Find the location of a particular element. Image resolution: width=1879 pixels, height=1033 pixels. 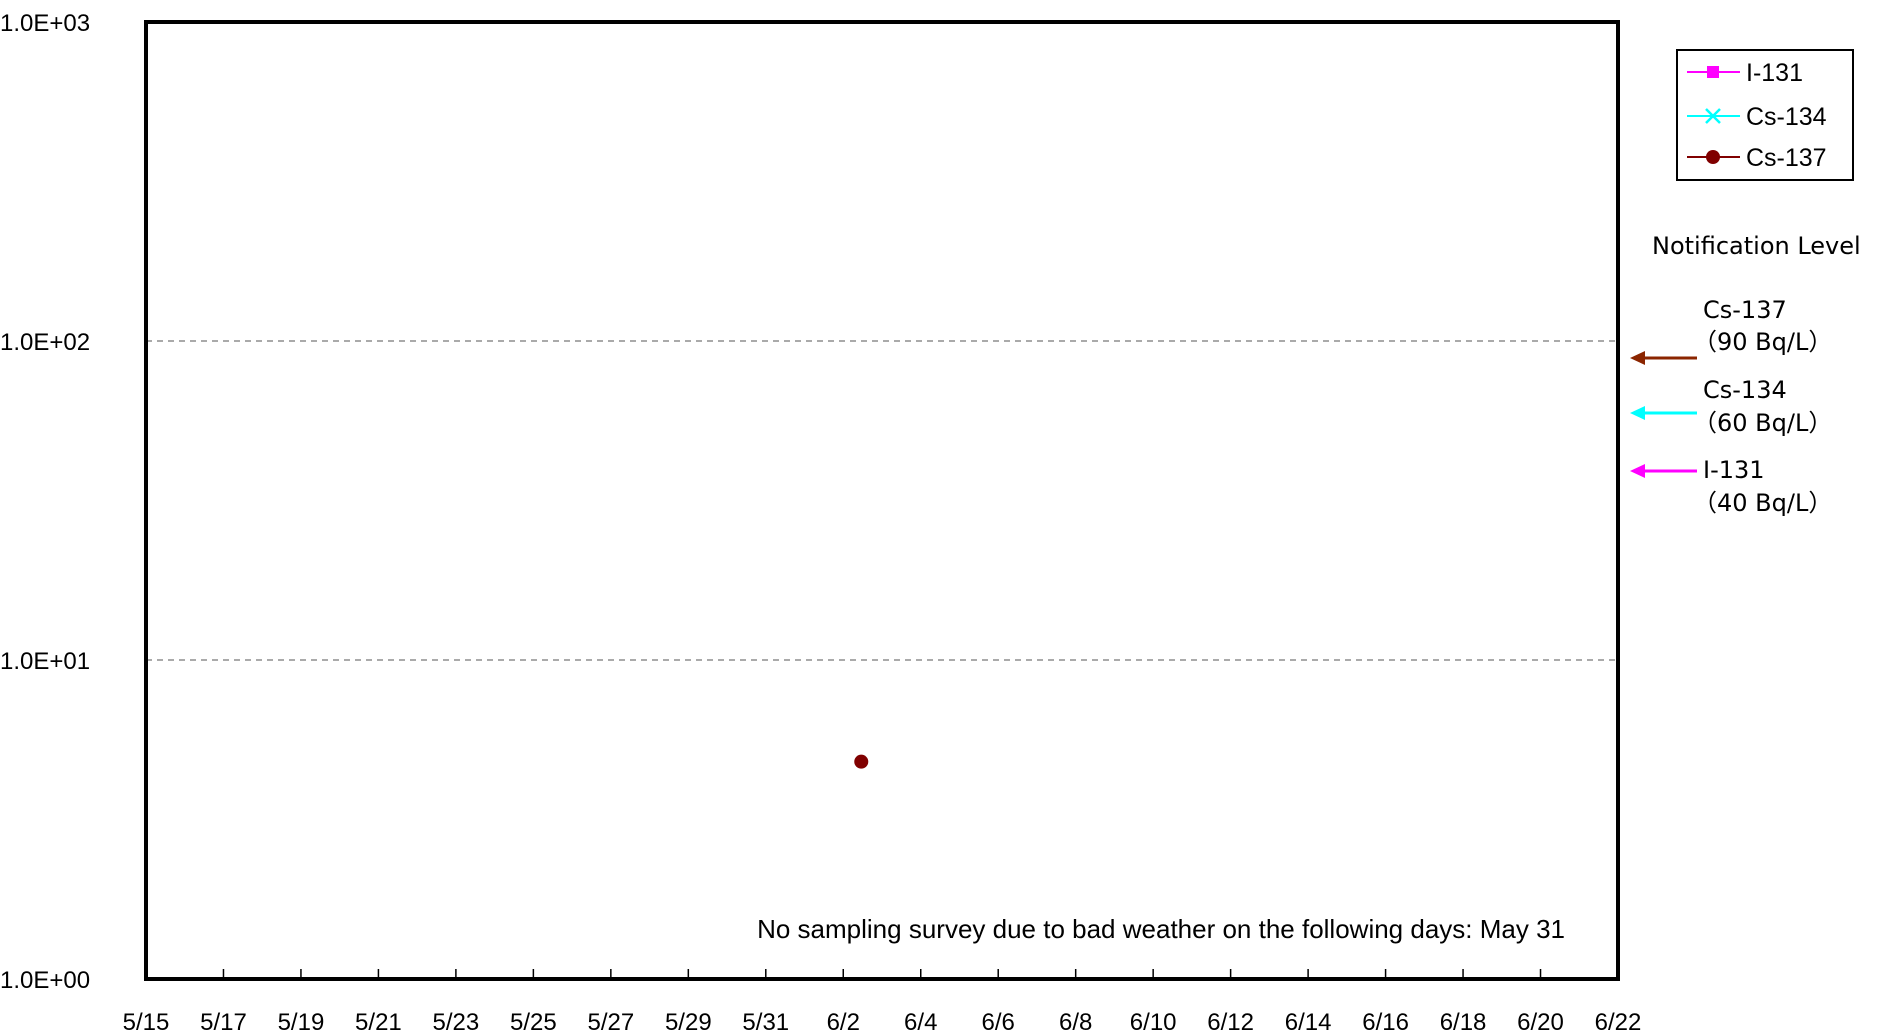

notification-cs134: Cs-134 （60 Bq/L） is located at coordinates (1731, 406).